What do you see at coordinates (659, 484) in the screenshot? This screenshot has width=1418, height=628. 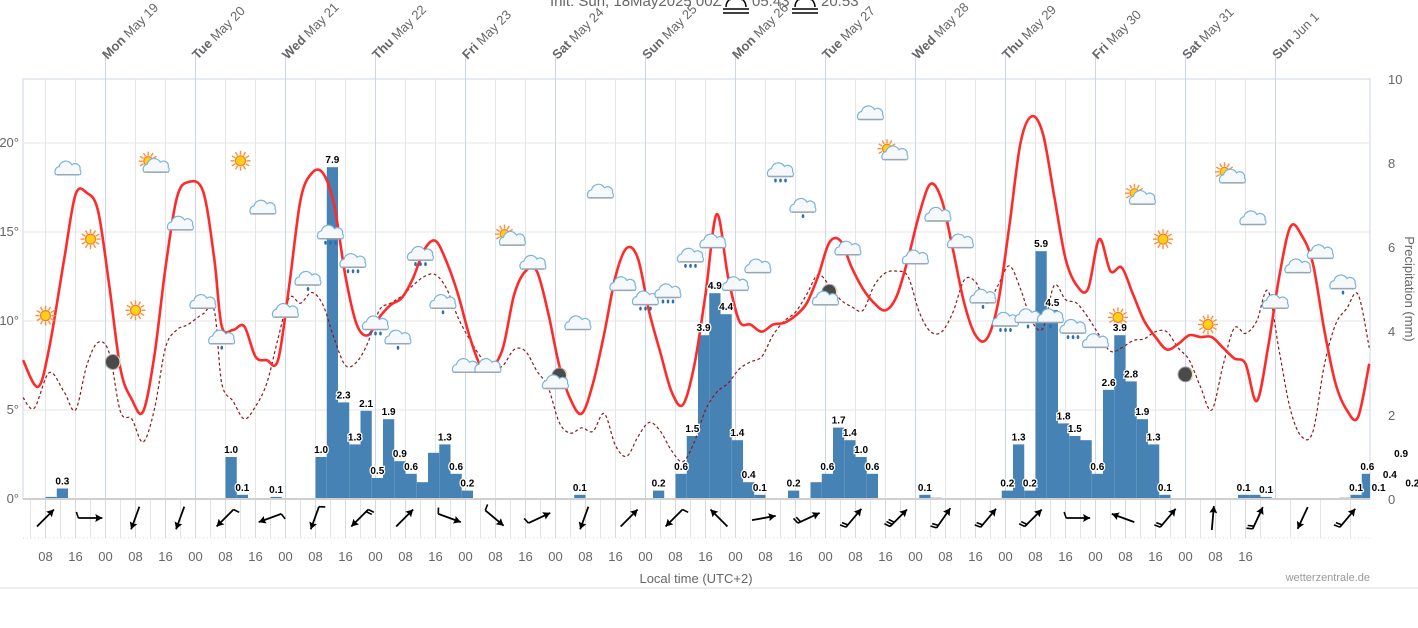 I see `precip-label: 0.2` at bounding box center [659, 484].